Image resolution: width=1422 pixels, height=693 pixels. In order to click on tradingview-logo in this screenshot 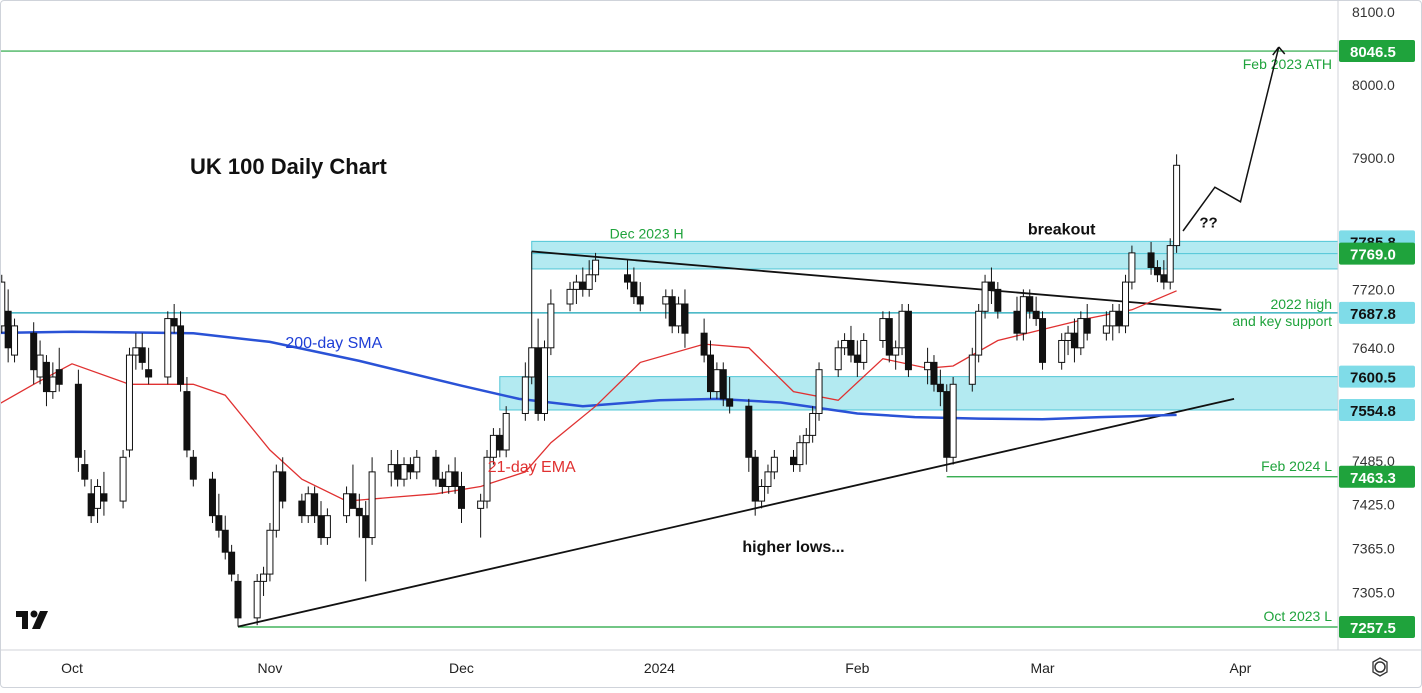, I will do `click(32, 619)`.